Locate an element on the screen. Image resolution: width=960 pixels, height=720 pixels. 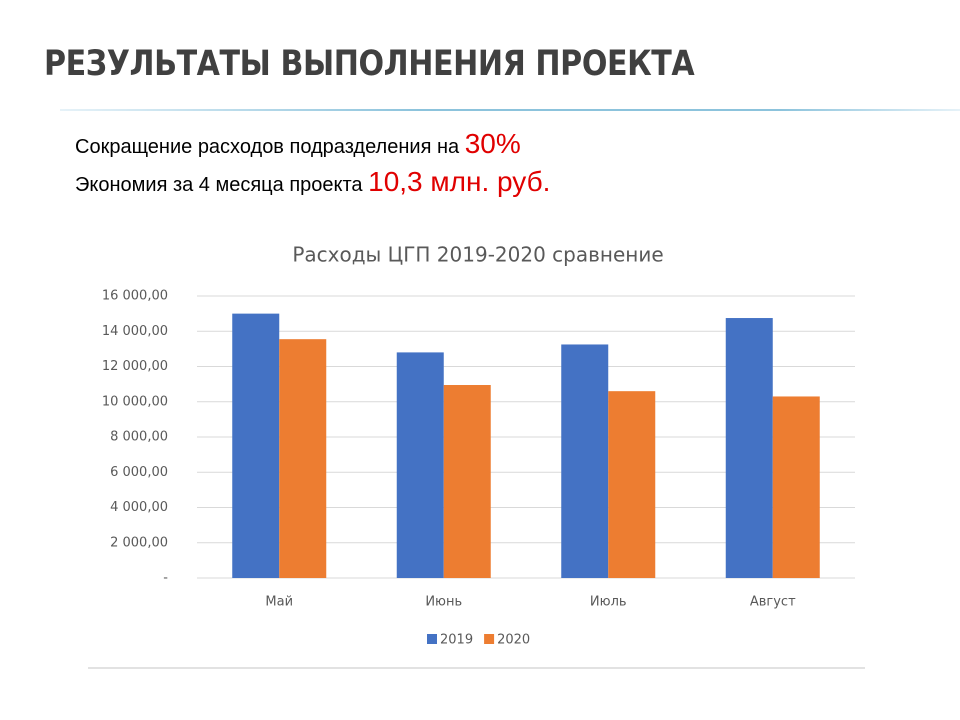
x-tick-label: Июль is located at coordinates (608, 602).